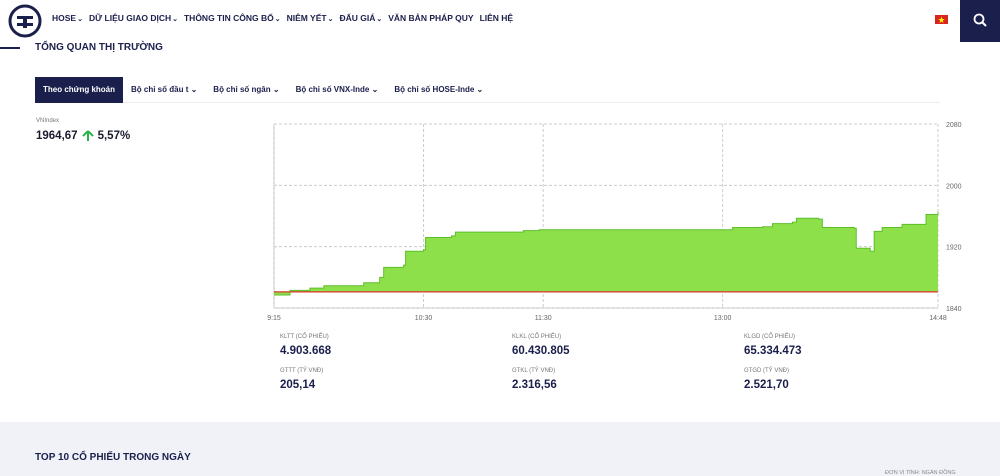  What do you see at coordinates (941, 19) in the screenshot?
I see `flag` at bounding box center [941, 19].